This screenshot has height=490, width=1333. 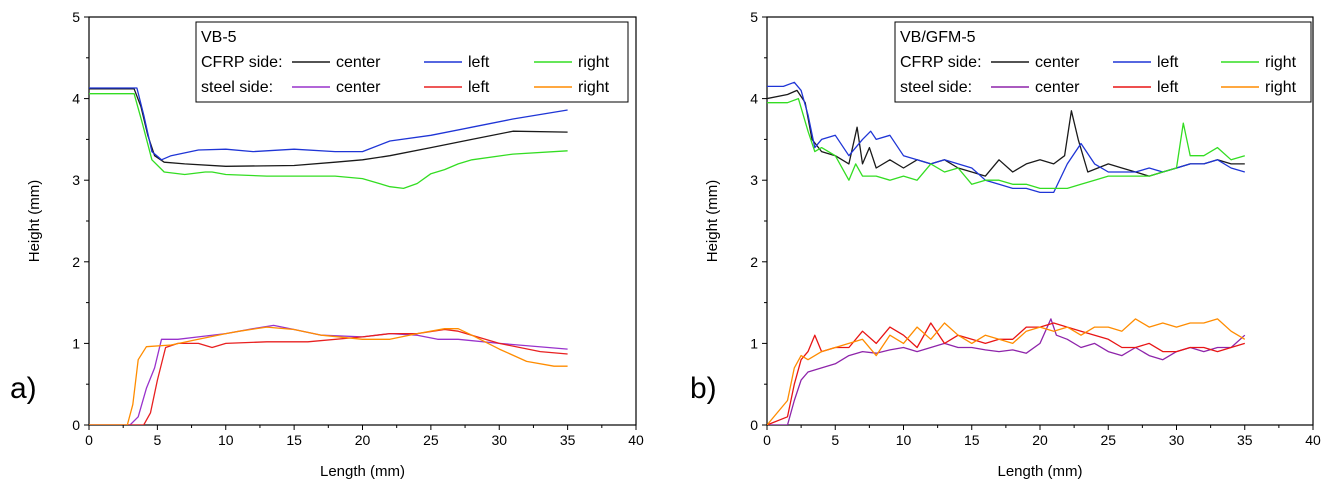 What do you see at coordinates (328, 124) in the screenshot?
I see `series-line-cfrp-left` at bounding box center [328, 124].